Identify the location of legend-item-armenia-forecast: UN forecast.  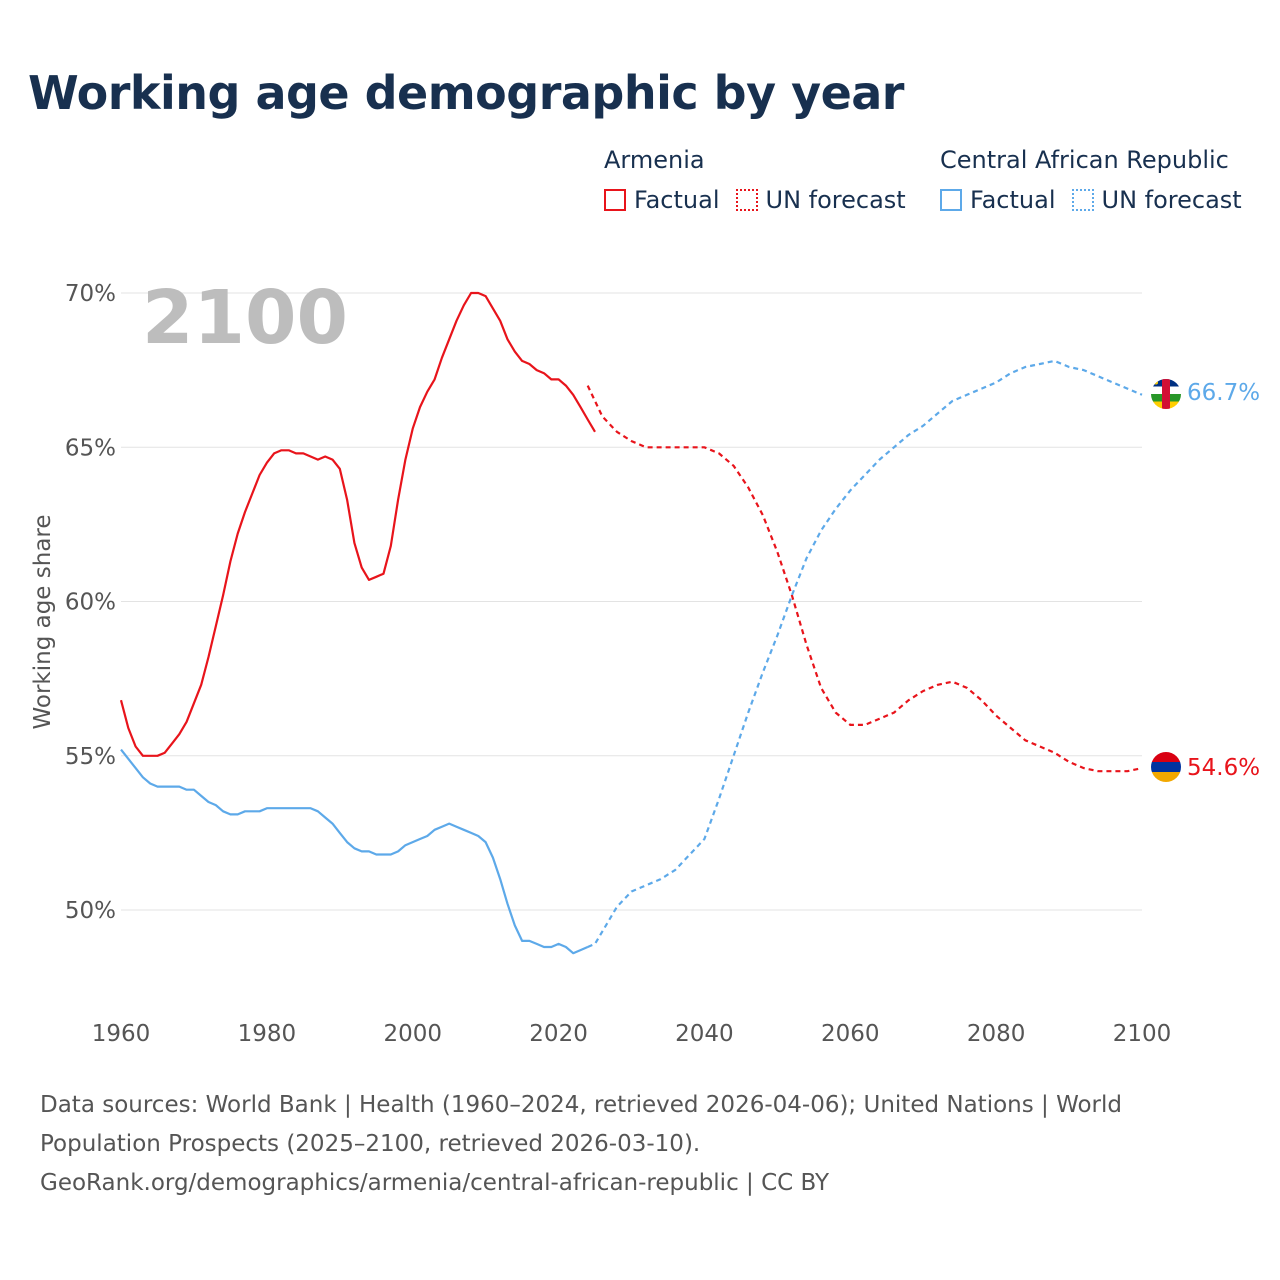
(820, 200).